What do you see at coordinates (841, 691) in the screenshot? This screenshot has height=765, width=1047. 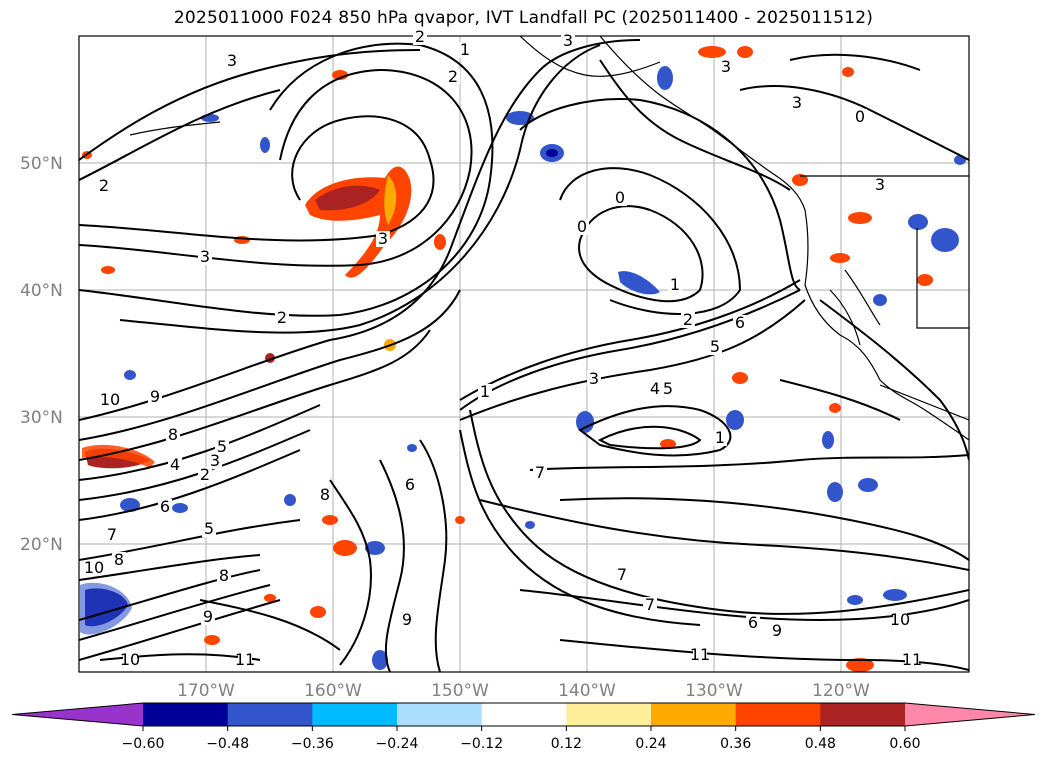 I see `lon-label-120w: 120°W` at bounding box center [841, 691].